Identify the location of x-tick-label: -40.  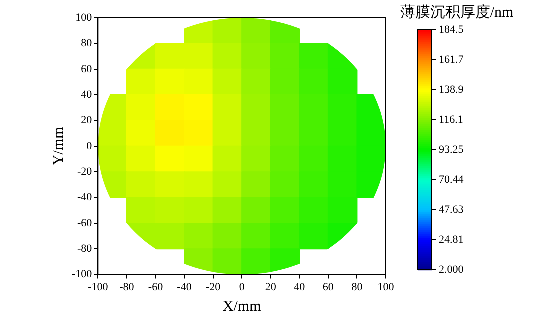
(184, 287).